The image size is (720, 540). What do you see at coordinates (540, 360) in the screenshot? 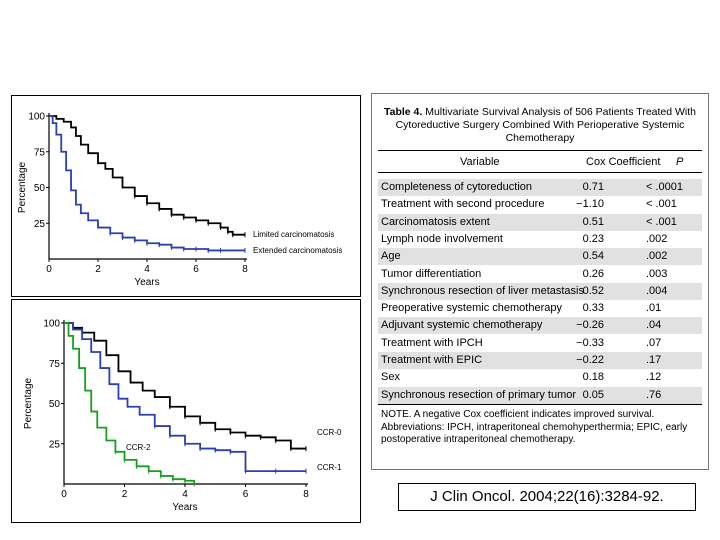
I see `table-row: Treatment with EPIC −0.22 .17` at bounding box center [540, 360].